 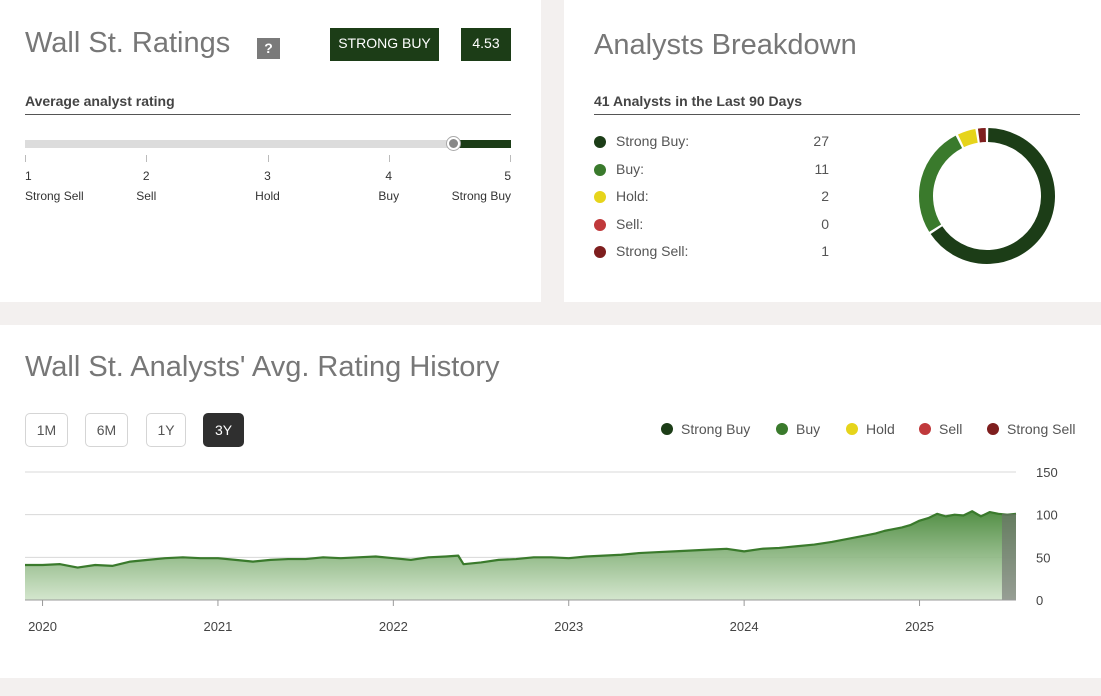 I want to click on range-button-6m: 6M, so click(x=106, y=430).